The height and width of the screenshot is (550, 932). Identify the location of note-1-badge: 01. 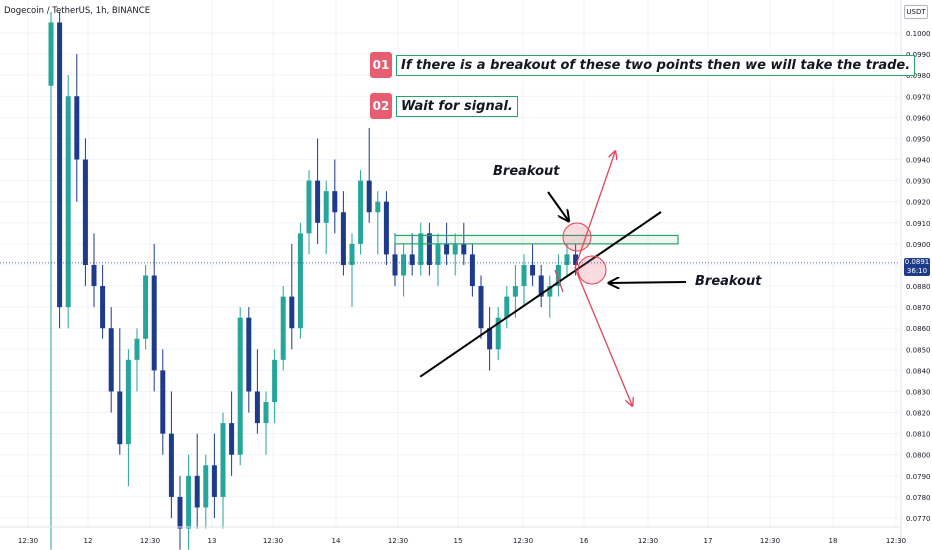
(381, 65).